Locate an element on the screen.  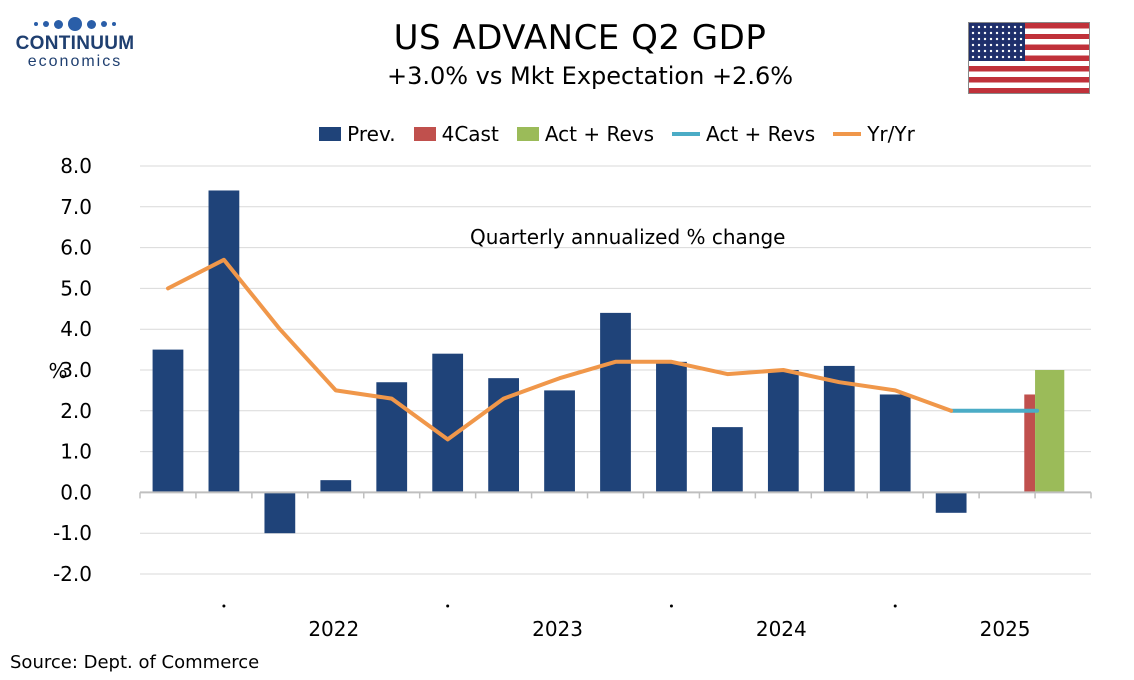
y-tick-label: 6.0 is located at coordinates (76, 248).